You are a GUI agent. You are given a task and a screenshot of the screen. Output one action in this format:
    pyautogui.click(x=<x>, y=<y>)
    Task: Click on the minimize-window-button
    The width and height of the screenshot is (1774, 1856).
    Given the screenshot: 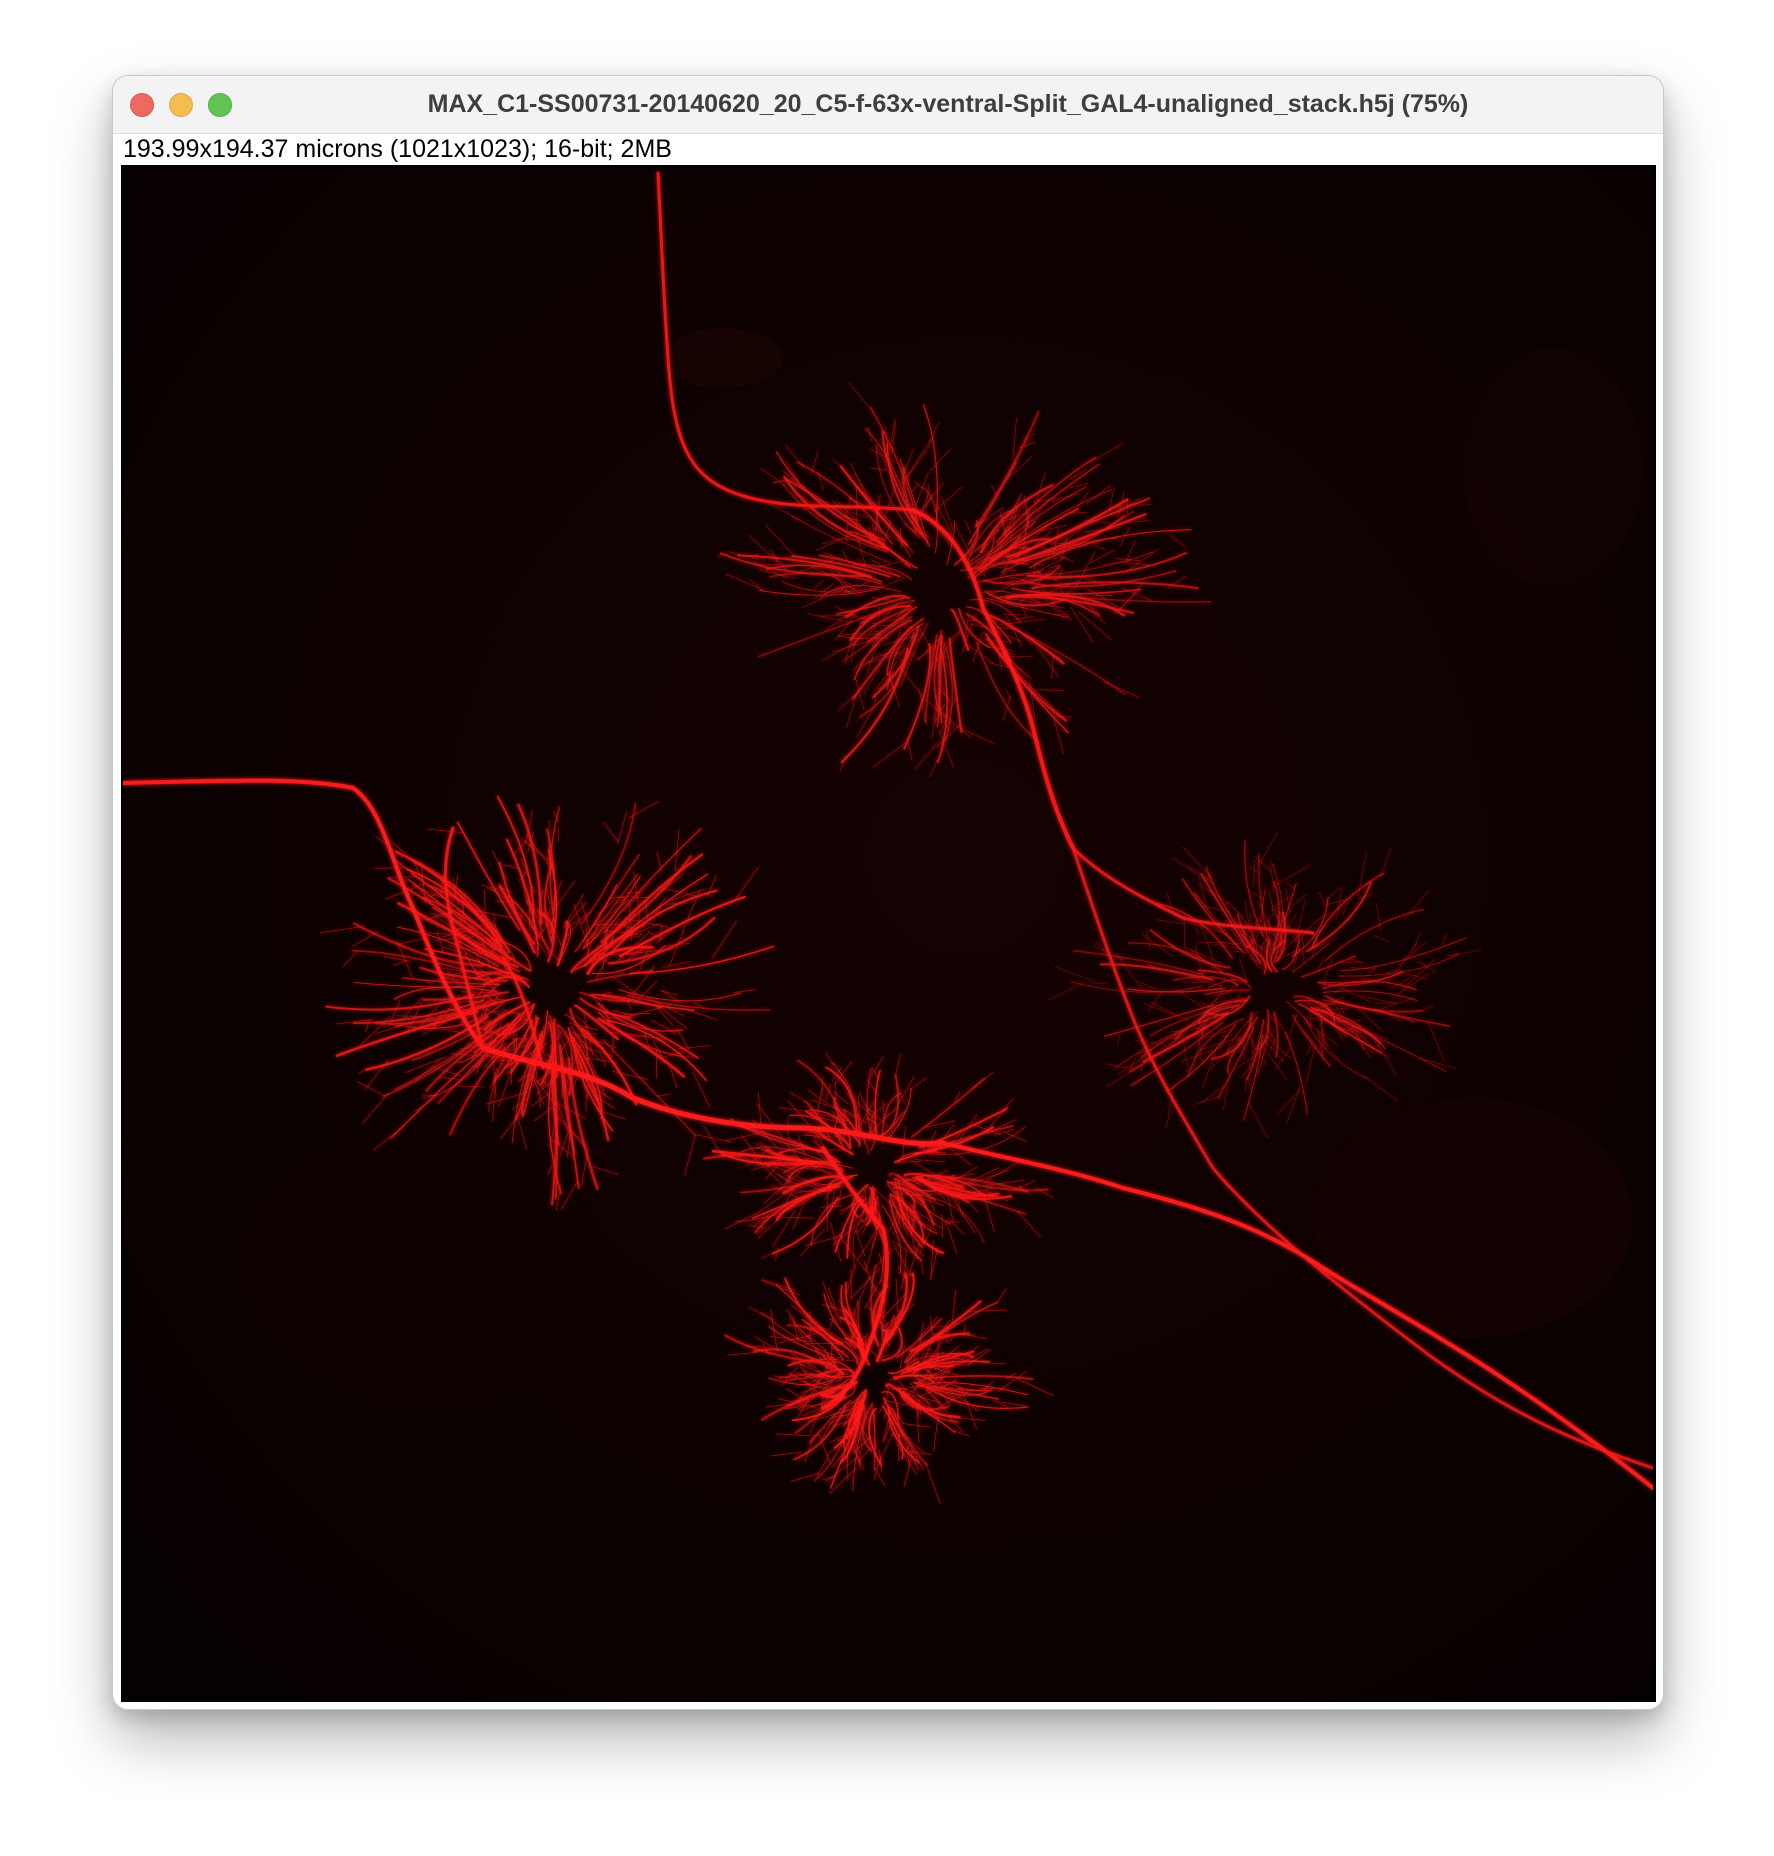 What is the action you would take?
    pyautogui.click(x=181, y=105)
    